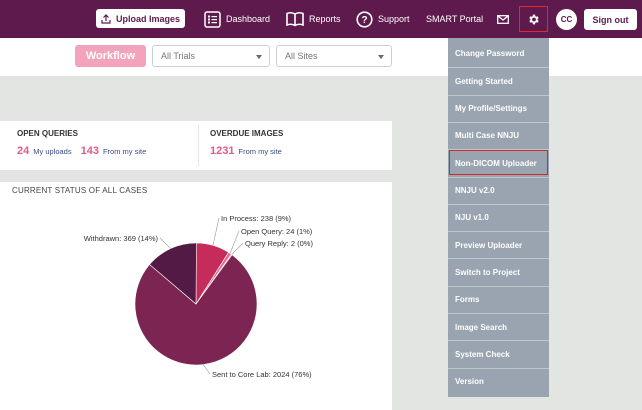 The width and height of the screenshot is (642, 410). I want to click on sites-select: All Sites, so click(334, 56).